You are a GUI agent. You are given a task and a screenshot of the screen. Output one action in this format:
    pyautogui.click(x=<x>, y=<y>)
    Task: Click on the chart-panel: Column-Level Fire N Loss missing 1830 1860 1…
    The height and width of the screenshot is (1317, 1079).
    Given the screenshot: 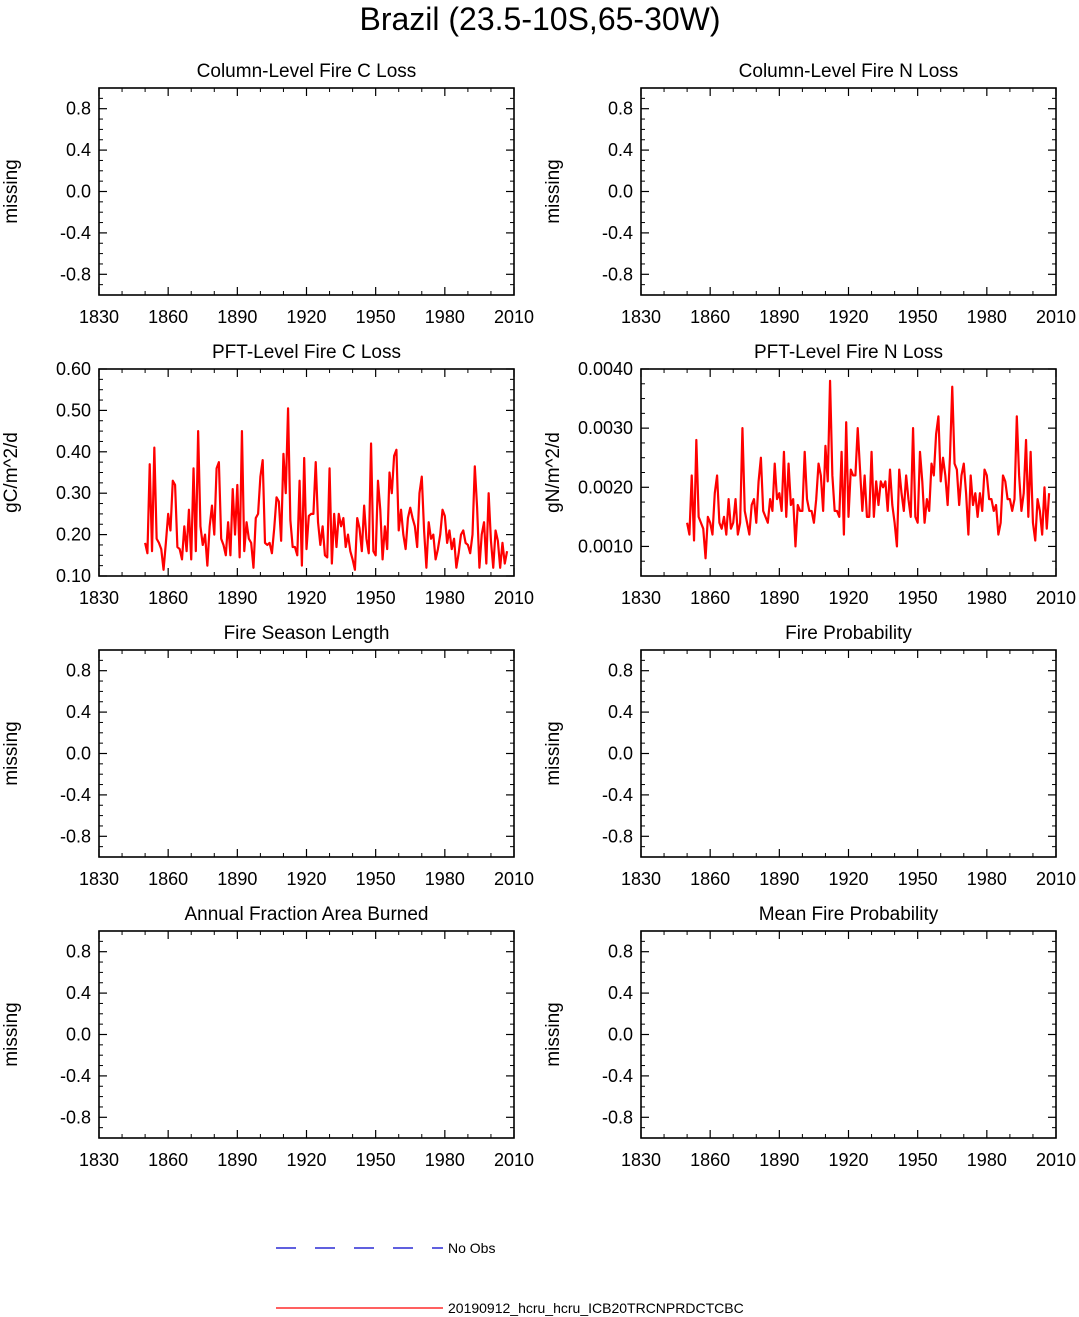 What is the action you would take?
    pyautogui.click(x=809, y=194)
    